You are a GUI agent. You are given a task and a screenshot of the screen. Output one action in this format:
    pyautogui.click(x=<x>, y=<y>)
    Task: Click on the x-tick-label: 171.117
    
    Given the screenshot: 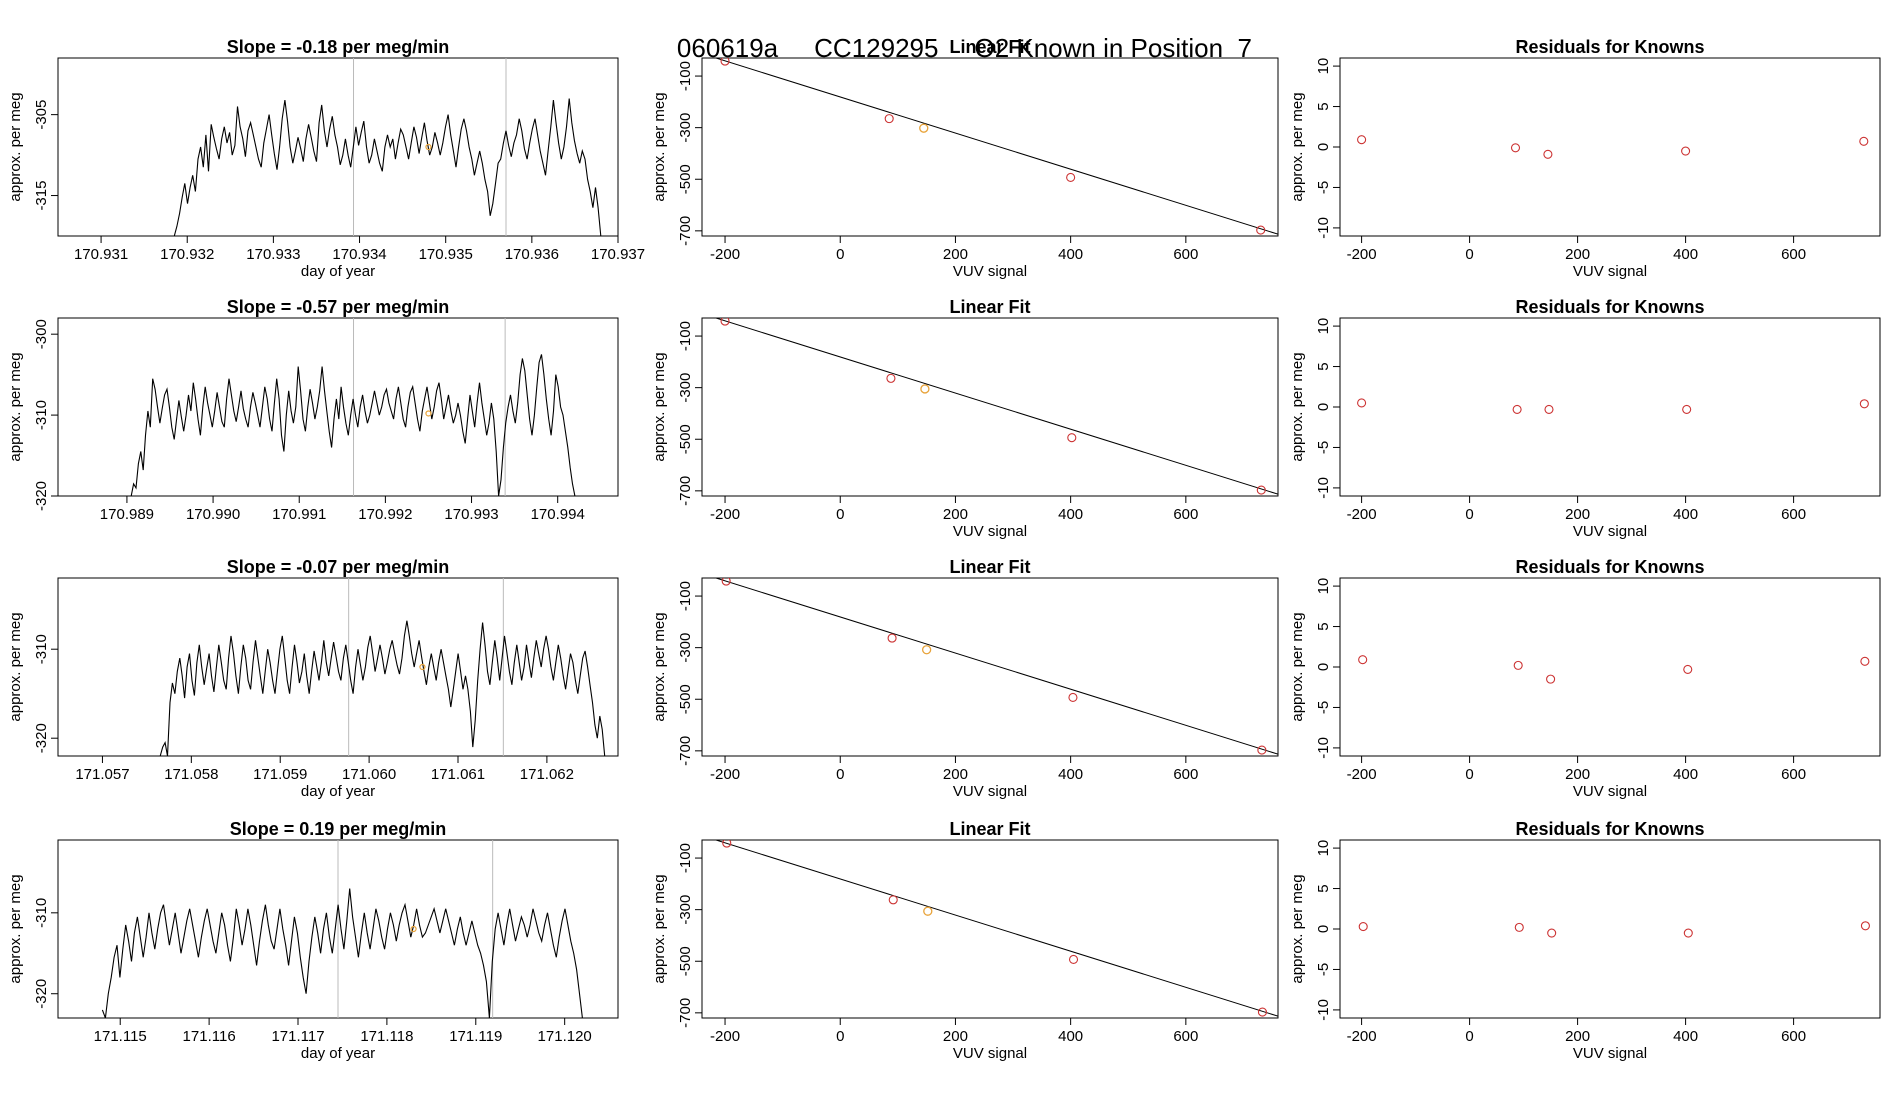 What is the action you would take?
    pyautogui.click(x=297, y=1036)
    